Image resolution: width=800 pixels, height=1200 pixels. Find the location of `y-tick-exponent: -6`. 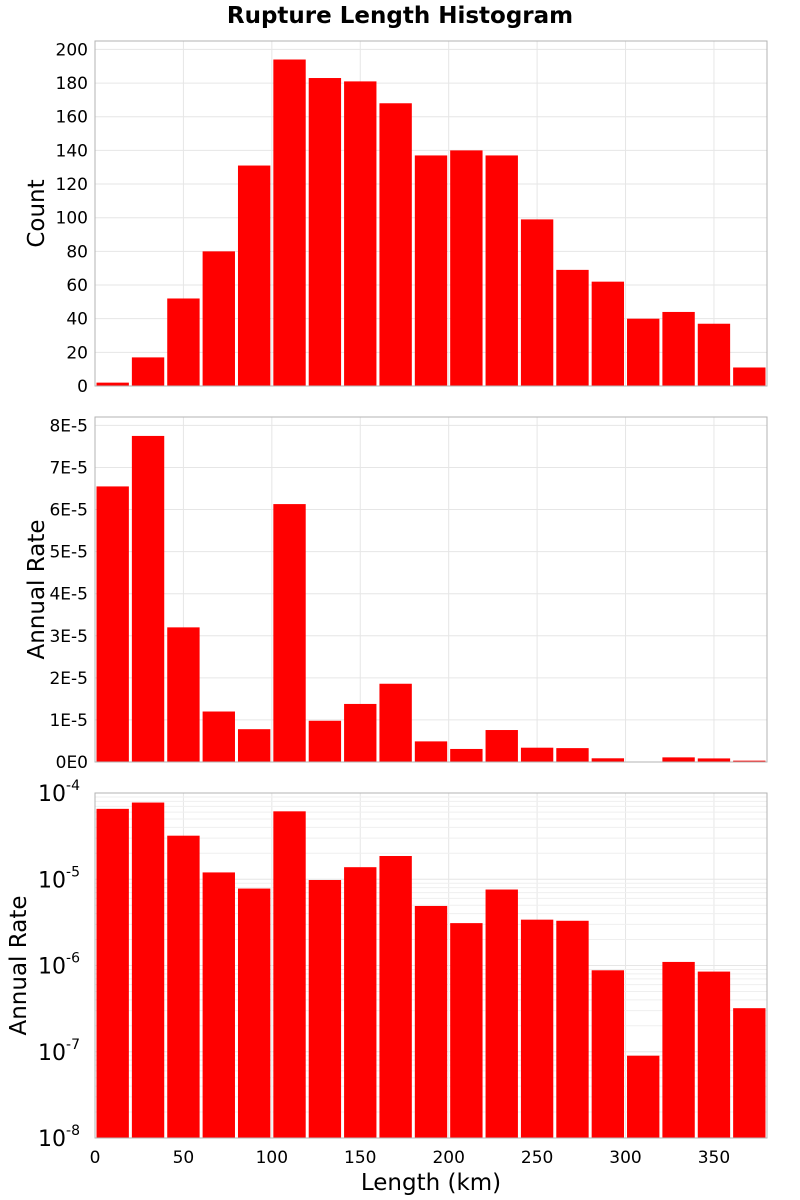

y-tick-exponent: -6 is located at coordinates (73, 959).